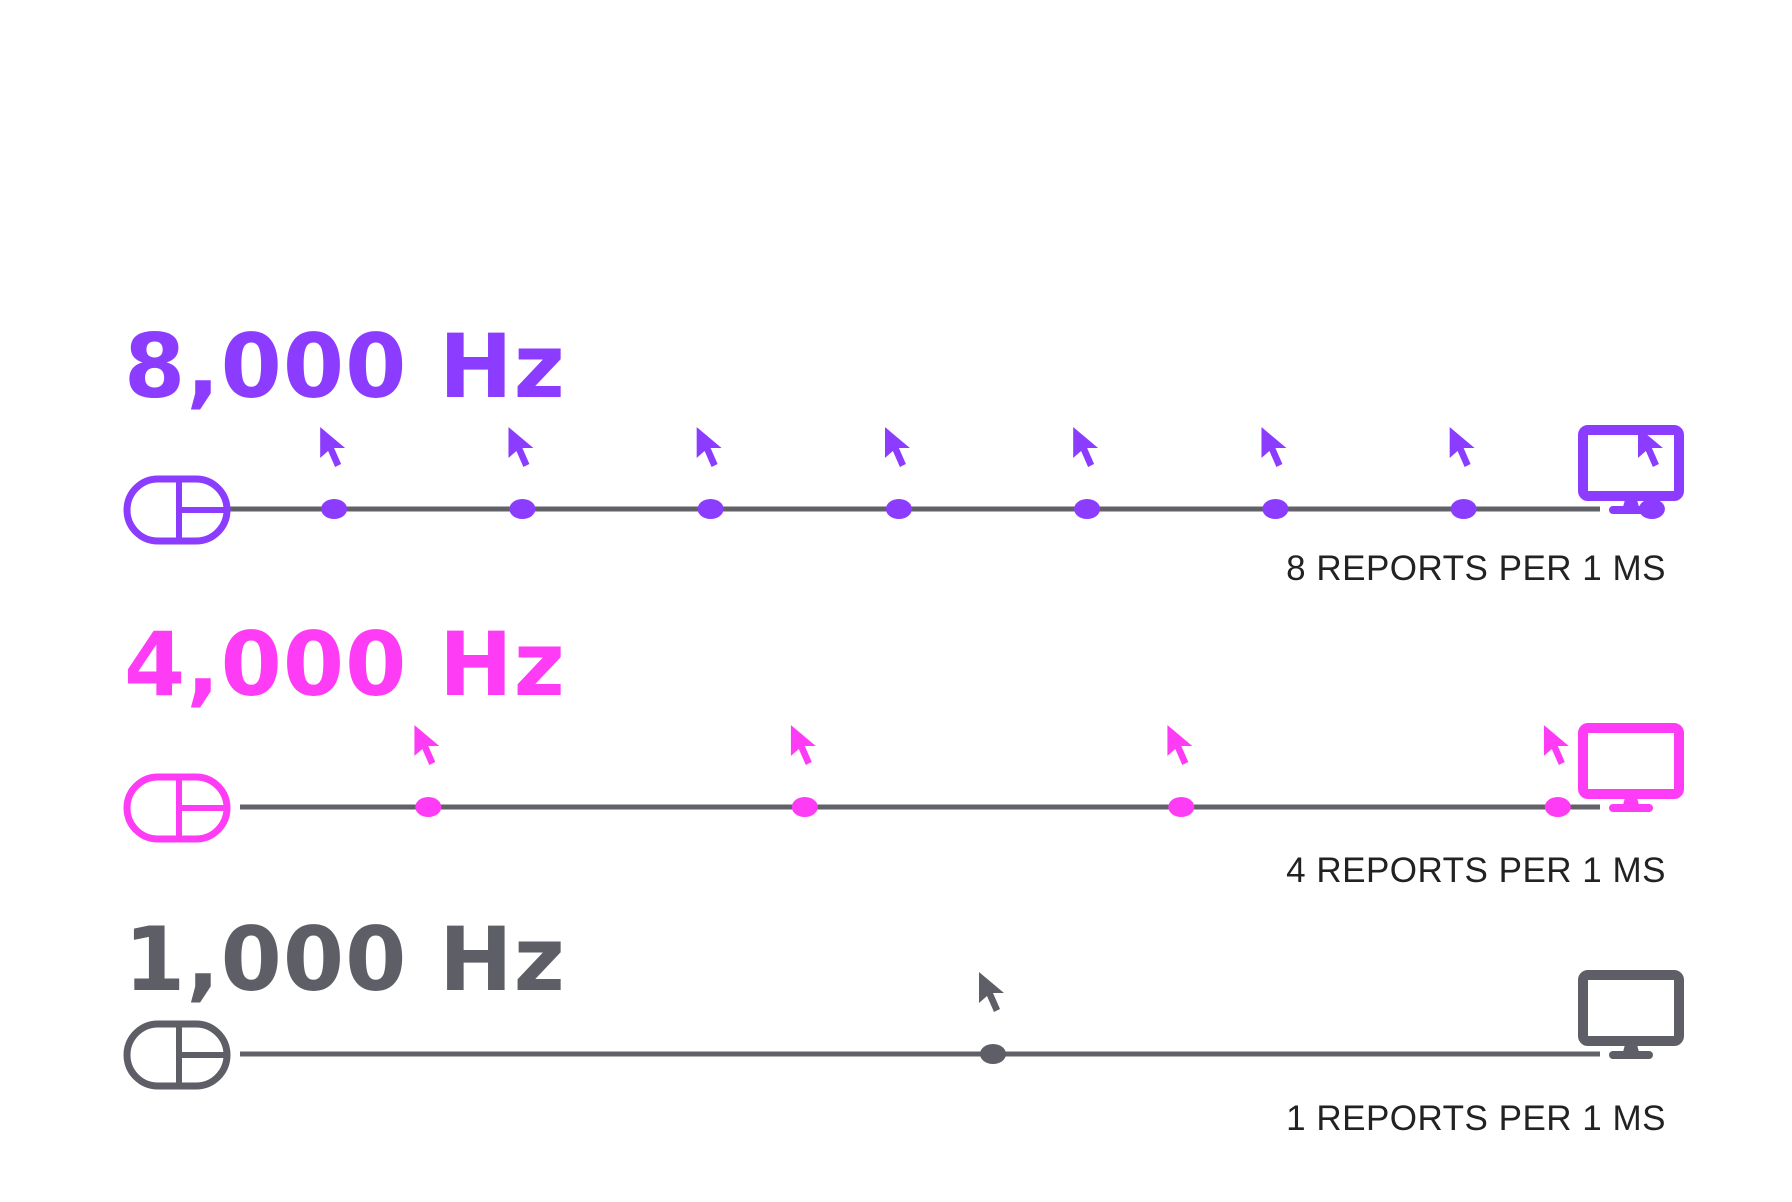 The height and width of the screenshot is (1202, 1792). Describe the element at coordinates (1476, 568) in the screenshot. I see `reports-caption: 8 REPORTS PER 1 MS` at that location.